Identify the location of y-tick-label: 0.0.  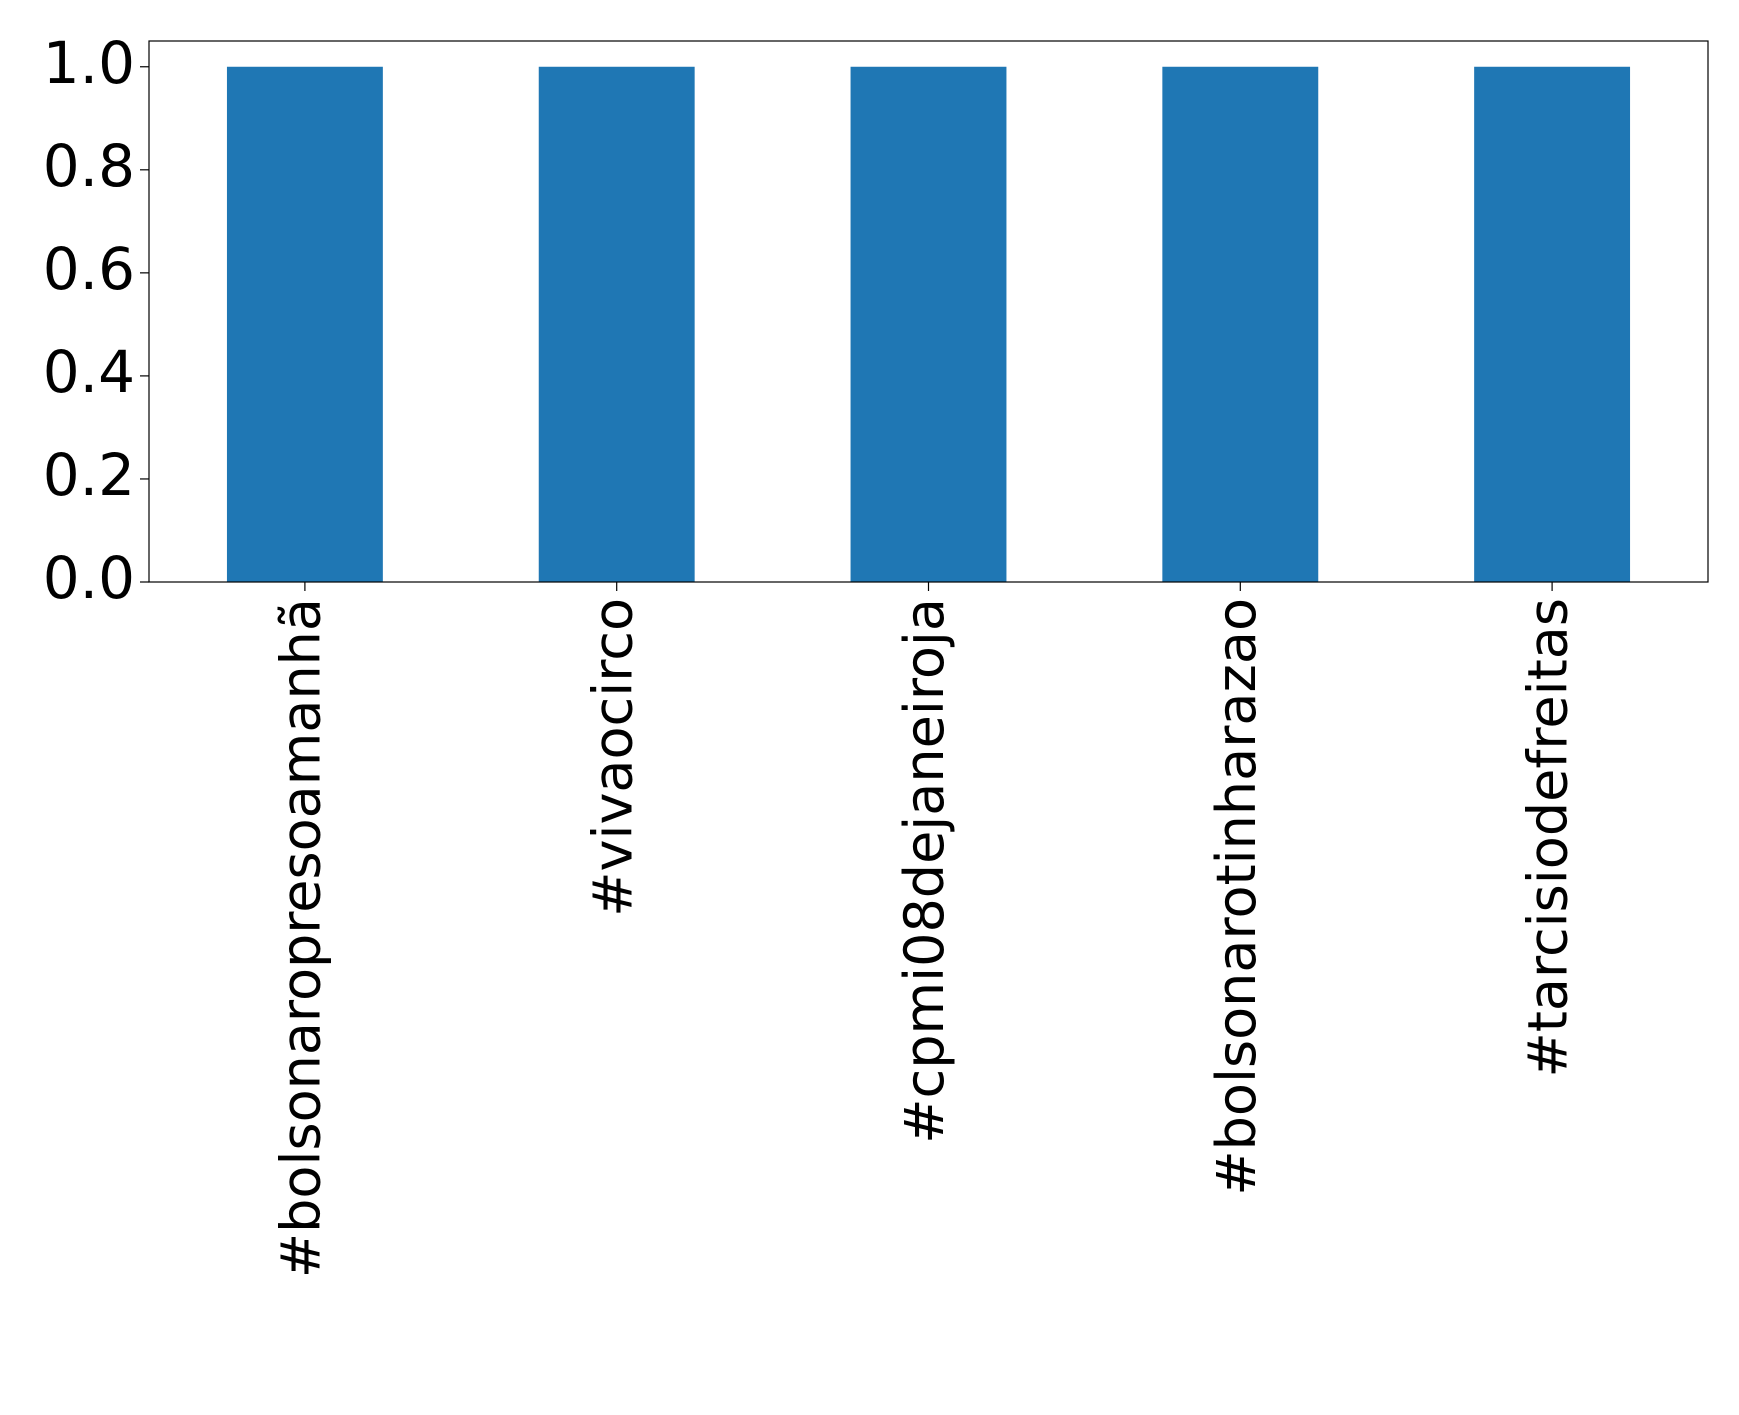
(89, 578).